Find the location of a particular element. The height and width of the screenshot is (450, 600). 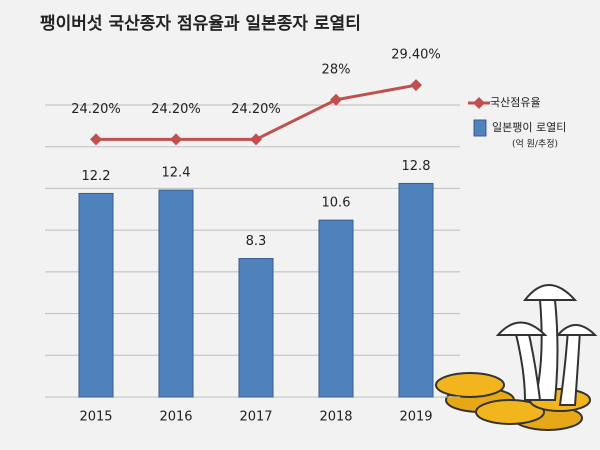

x-tick-label: 2017 is located at coordinates (255, 417).